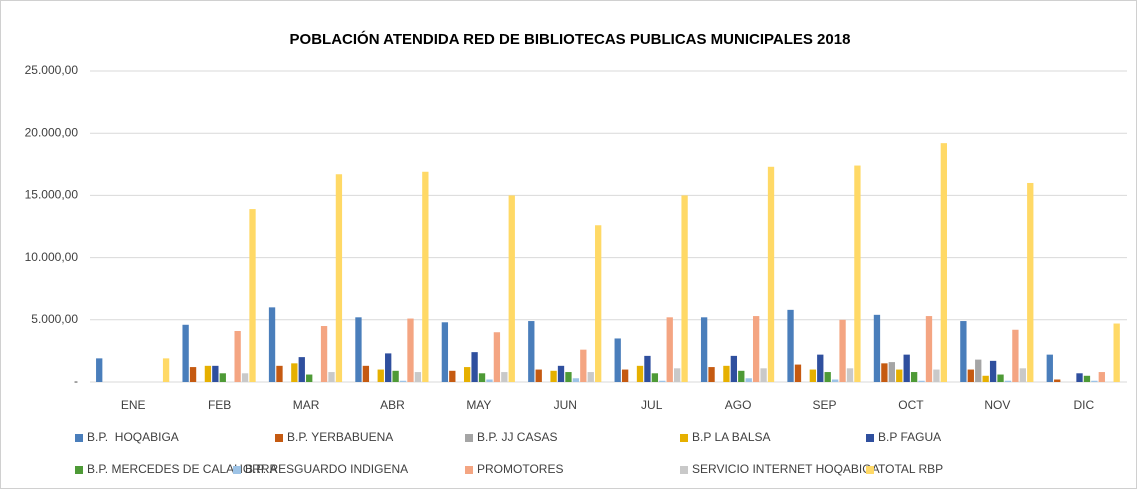 Image resolution: width=1137 pixels, height=489 pixels. I want to click on legend-label: B.P LA BALSA, so click(731, 437).